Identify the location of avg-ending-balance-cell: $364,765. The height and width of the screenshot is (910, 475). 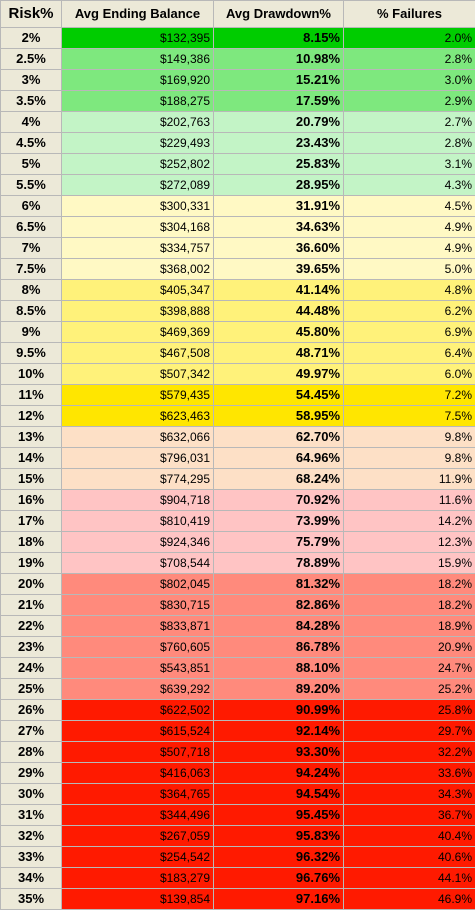
(138, 794).